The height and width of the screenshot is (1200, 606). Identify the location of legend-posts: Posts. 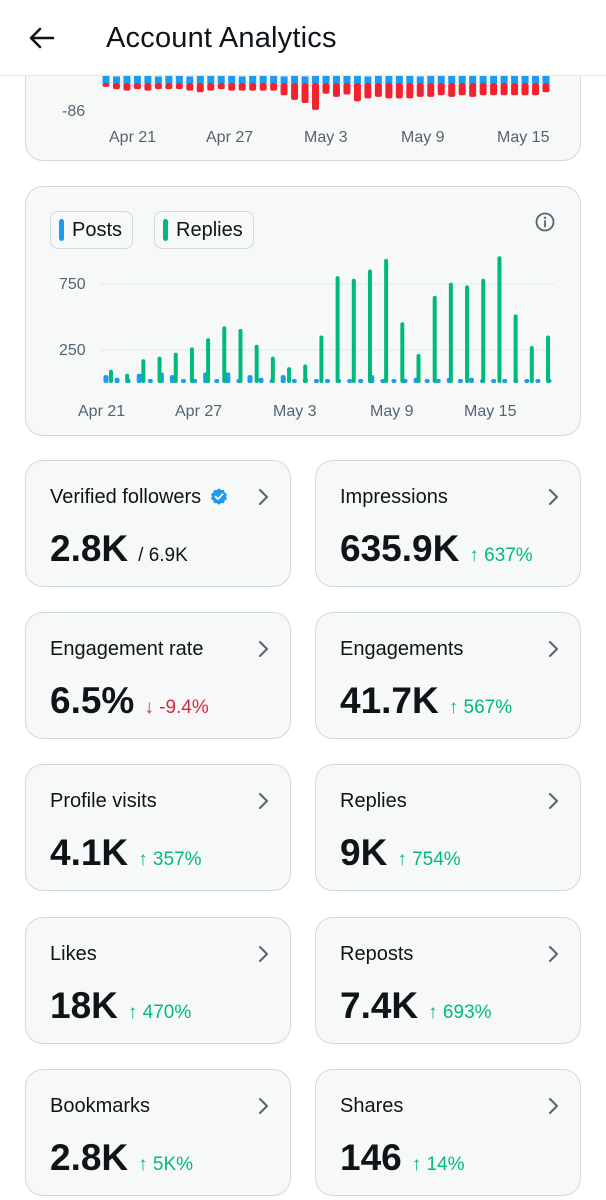
(92, 230).